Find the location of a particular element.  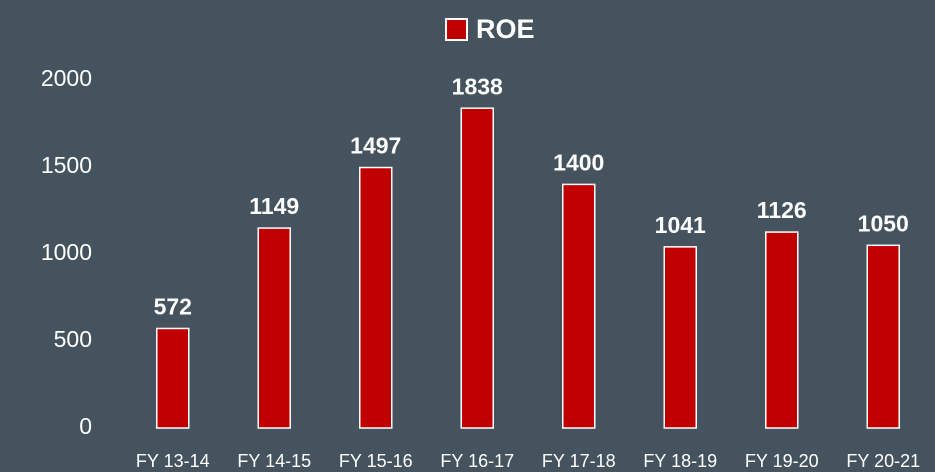

data-label: 1838 is located at coordinates (477, 86).